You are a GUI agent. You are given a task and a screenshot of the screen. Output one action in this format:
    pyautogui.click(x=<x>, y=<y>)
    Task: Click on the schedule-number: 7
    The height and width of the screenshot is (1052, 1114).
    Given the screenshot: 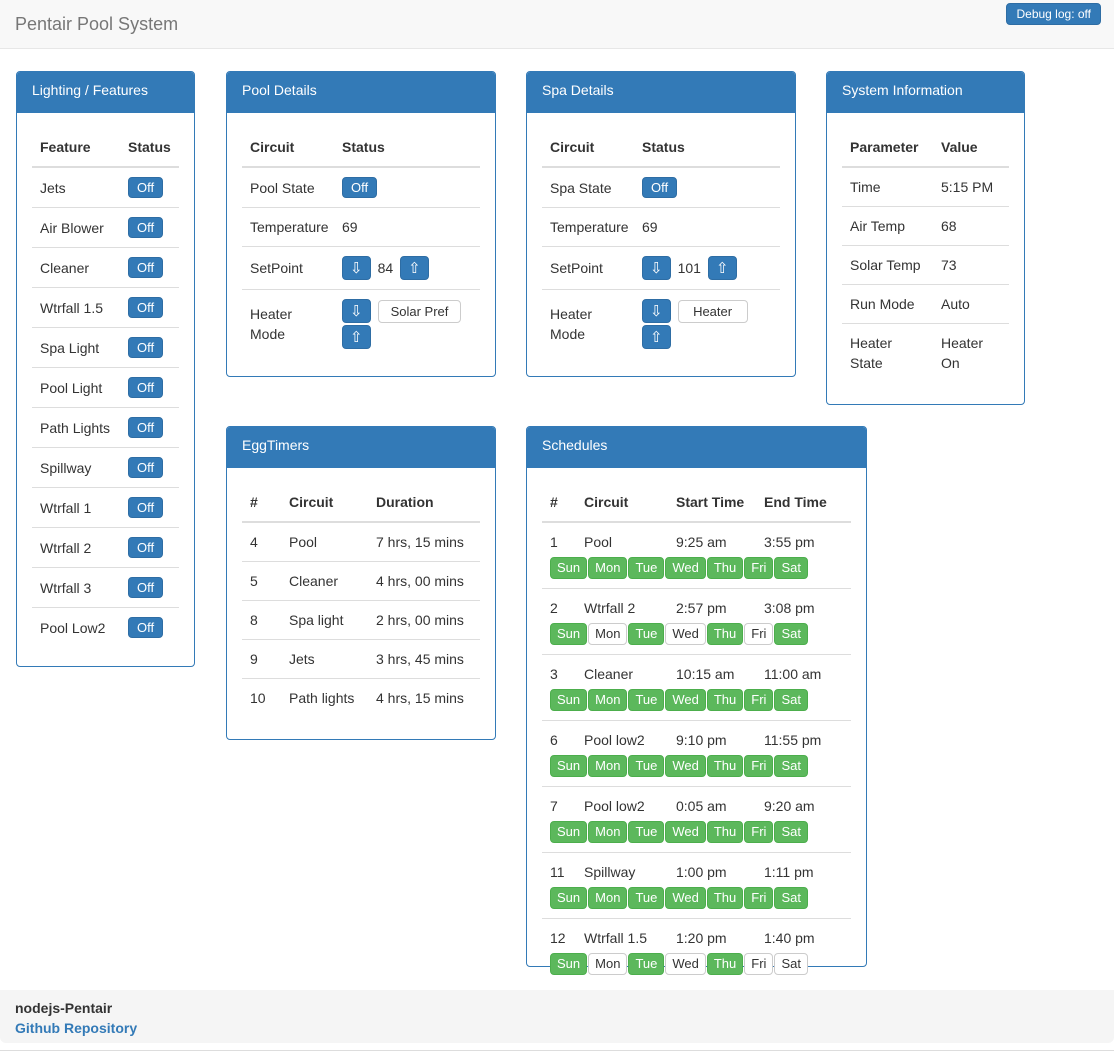 What is the action you would take?
    pyautogui.click(x=554, y=806)
    